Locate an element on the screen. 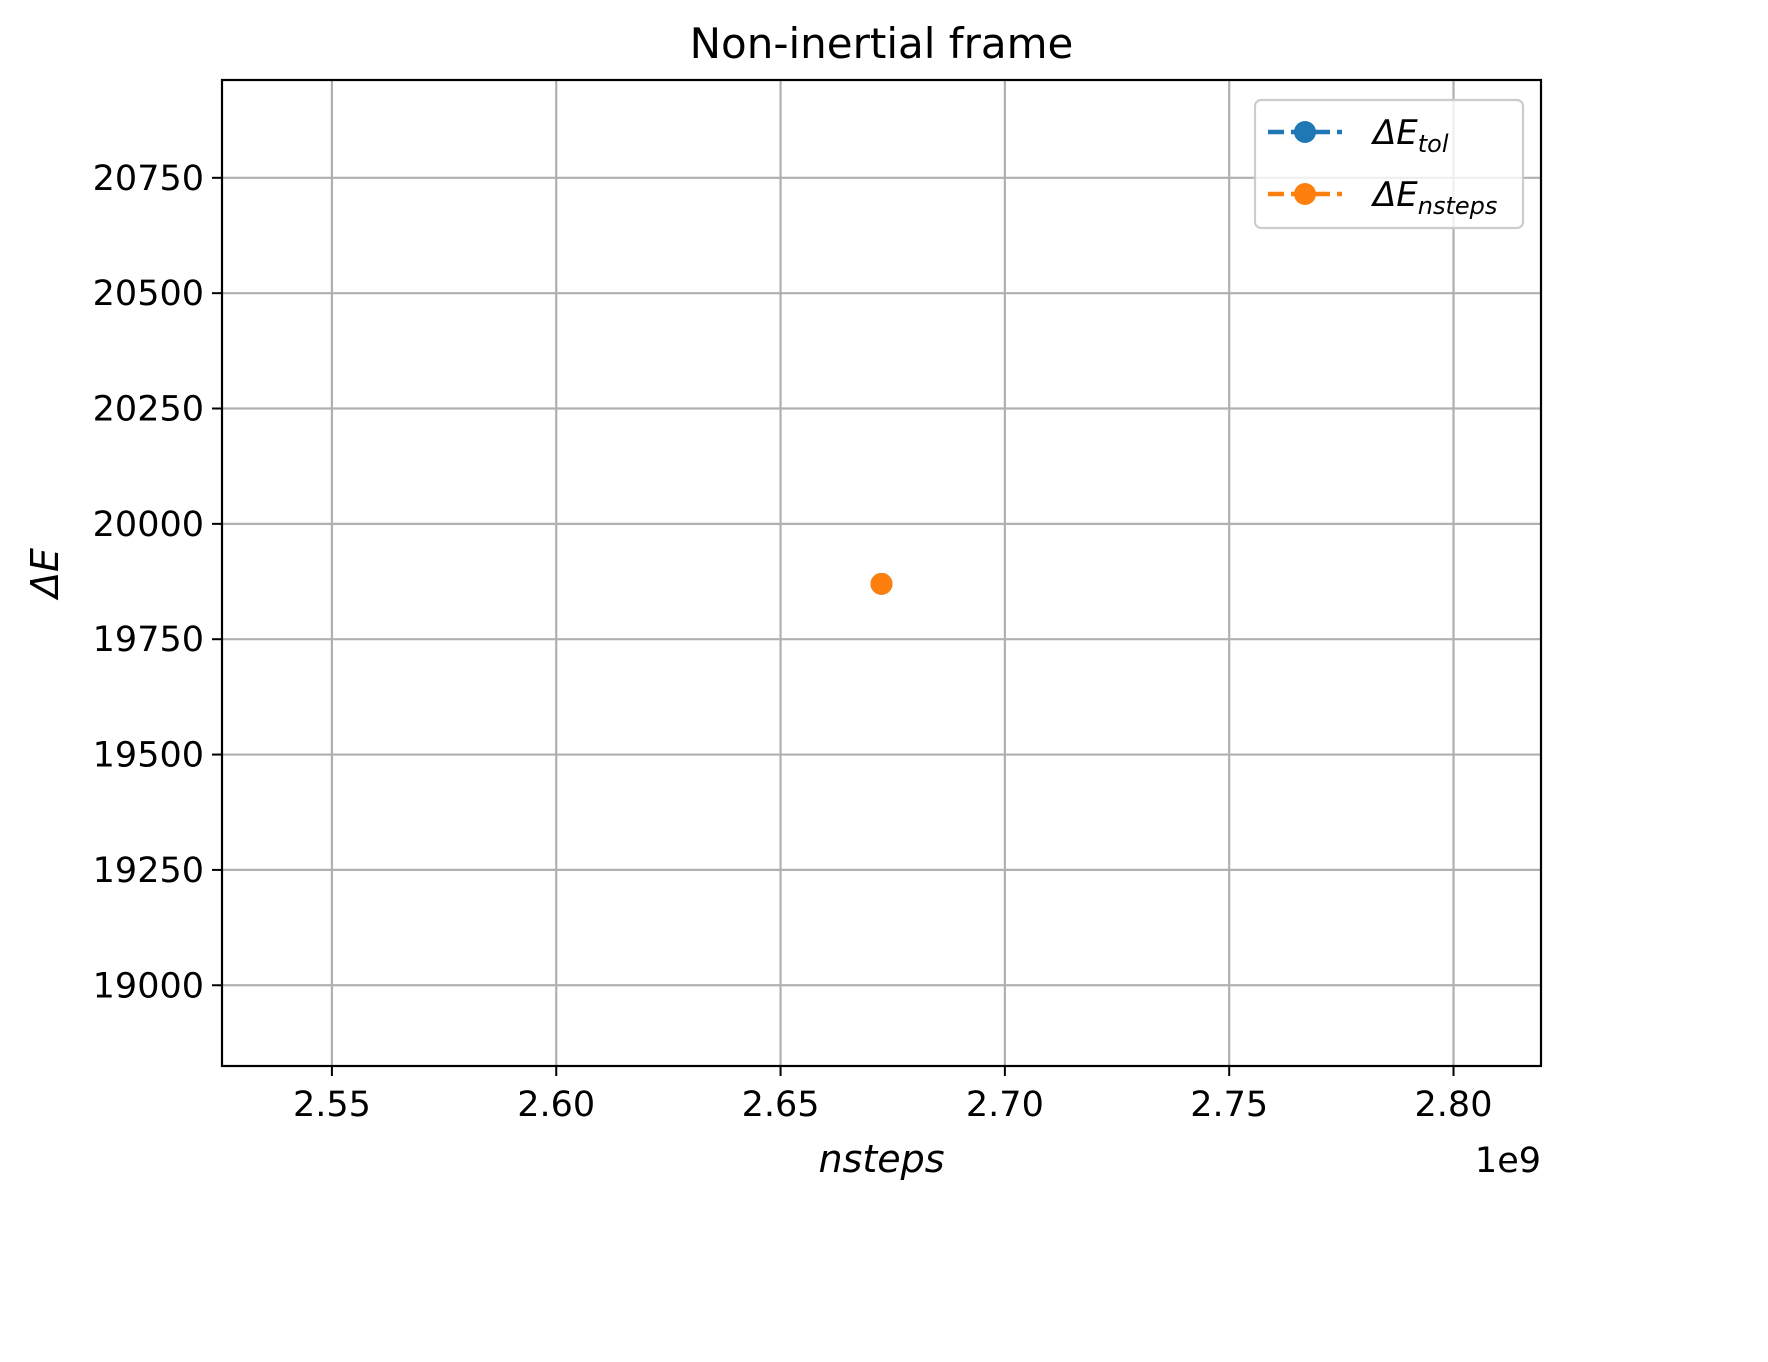 This screenshot has height=1362, width=1768. data-point is located at coordinates (881, 583).